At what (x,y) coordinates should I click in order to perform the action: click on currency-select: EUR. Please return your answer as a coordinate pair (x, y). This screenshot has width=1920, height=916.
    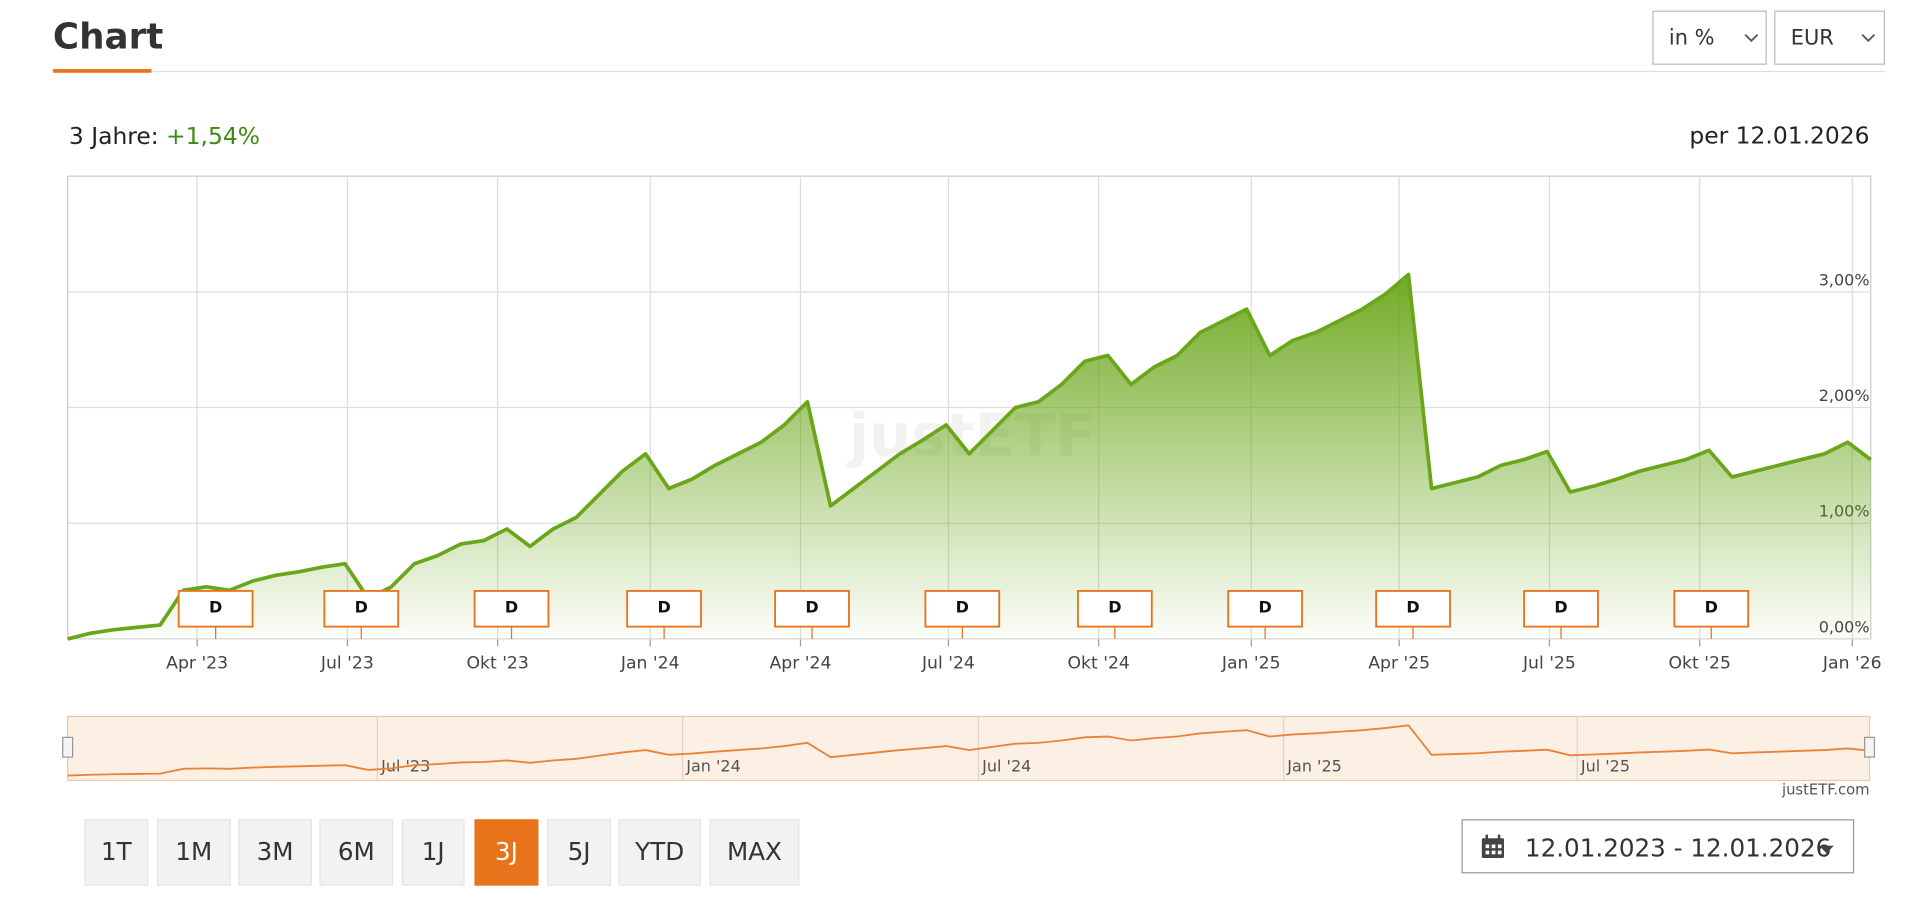
    Looking at the image, I should click on (1829, 37).